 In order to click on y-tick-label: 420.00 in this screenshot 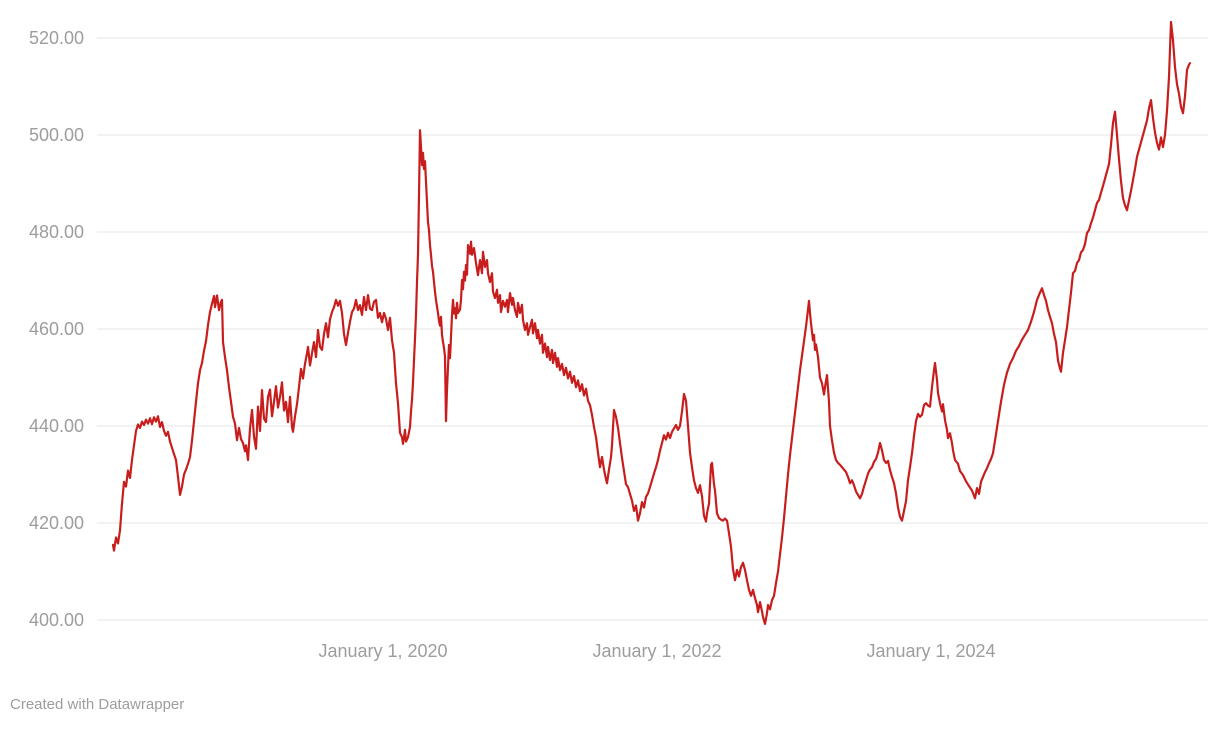, I will do `click(56, 523)`.